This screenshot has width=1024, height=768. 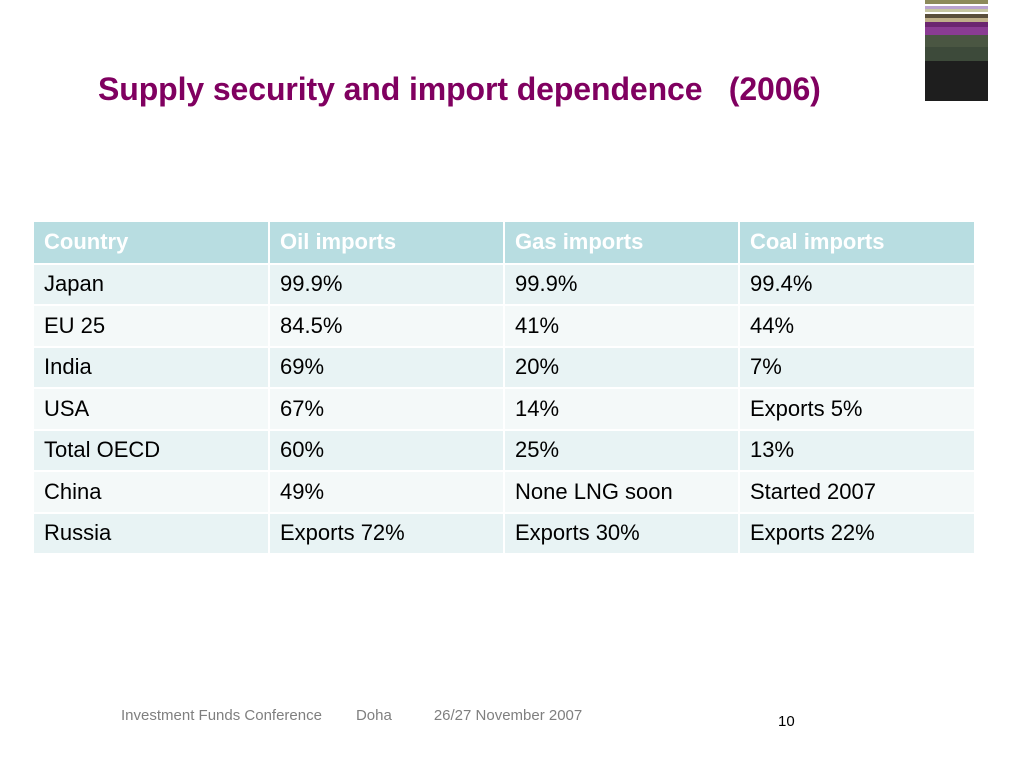 I want to click on cell-gas: 20%, so click(x=622, y=367).